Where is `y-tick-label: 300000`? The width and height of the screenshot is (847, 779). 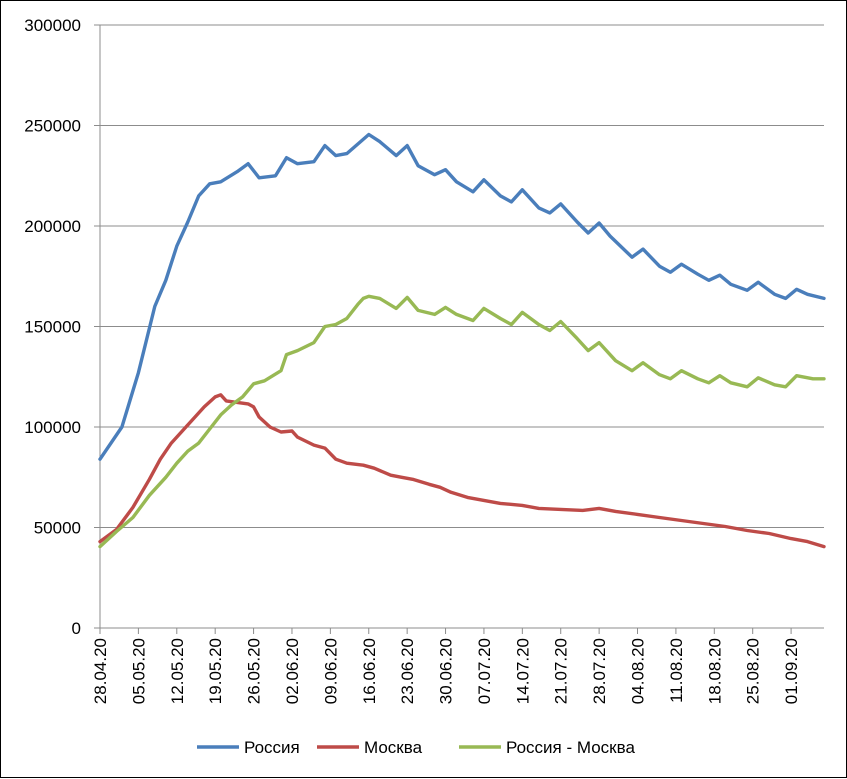 y-tick-label: 300000 is located at coordinates (52, 25).